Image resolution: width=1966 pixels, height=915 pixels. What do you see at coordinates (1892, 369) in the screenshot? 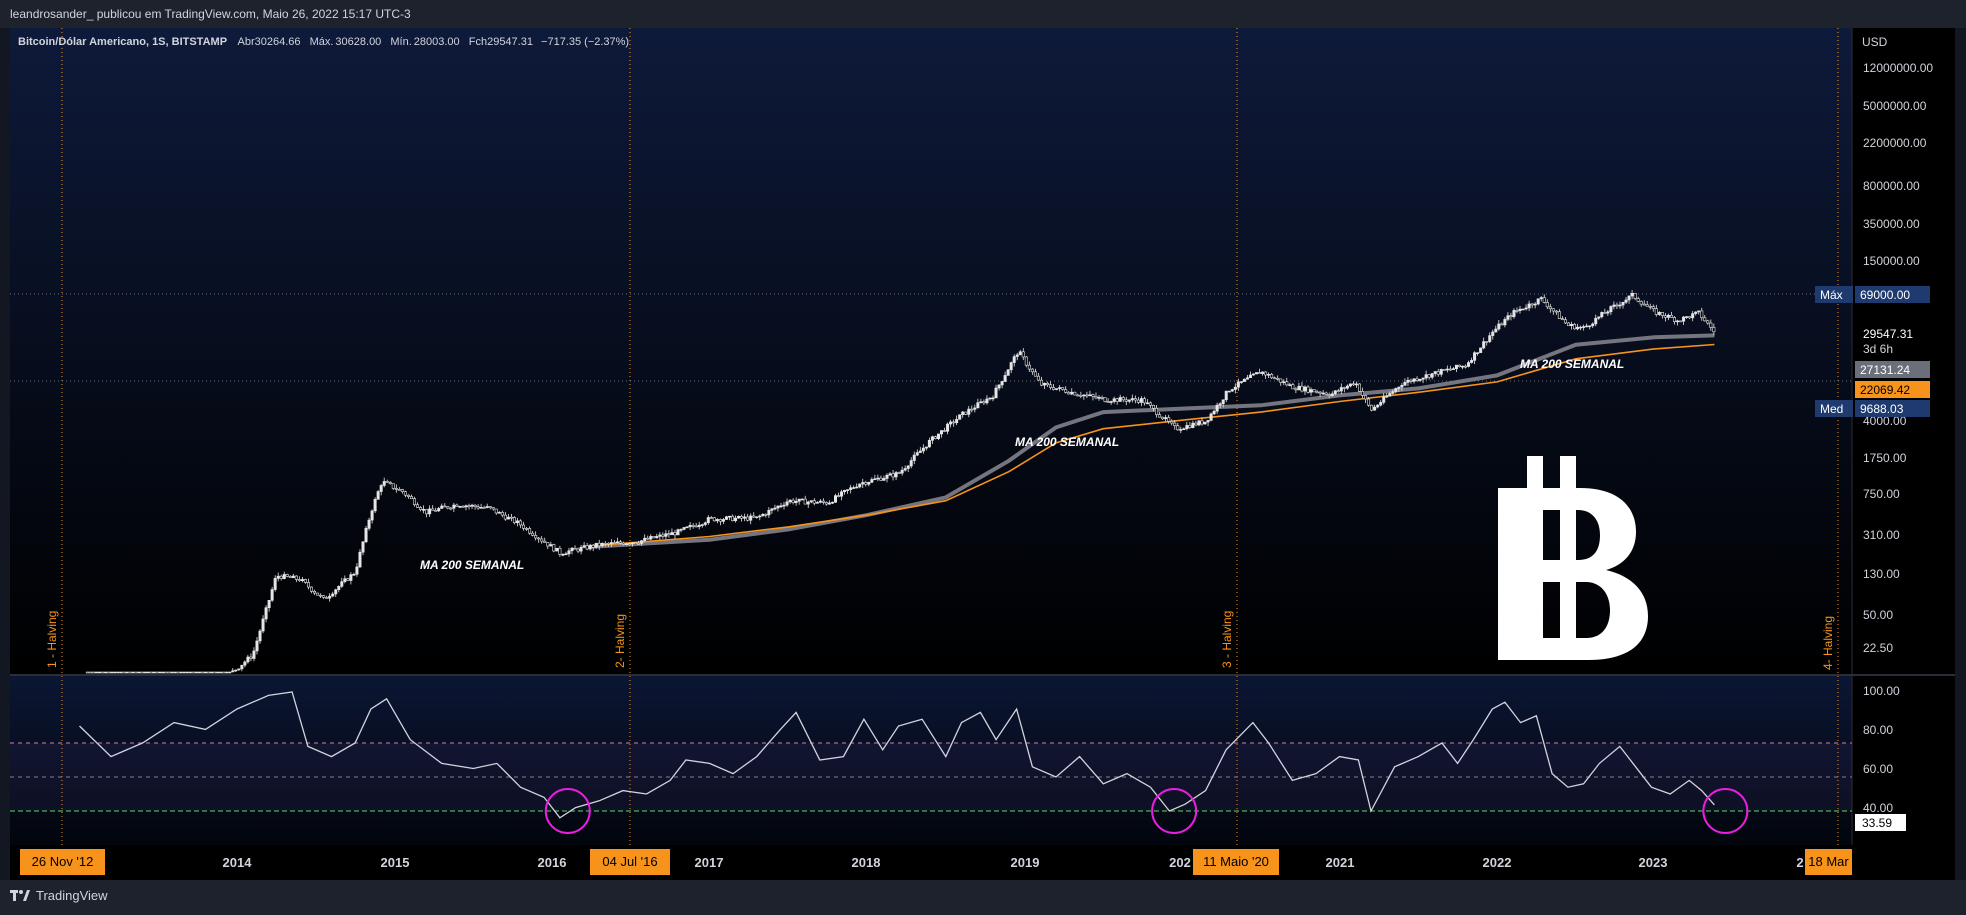
I see `ma-gray-value-badge: 27131.24` at bounding box center [1892, 369].